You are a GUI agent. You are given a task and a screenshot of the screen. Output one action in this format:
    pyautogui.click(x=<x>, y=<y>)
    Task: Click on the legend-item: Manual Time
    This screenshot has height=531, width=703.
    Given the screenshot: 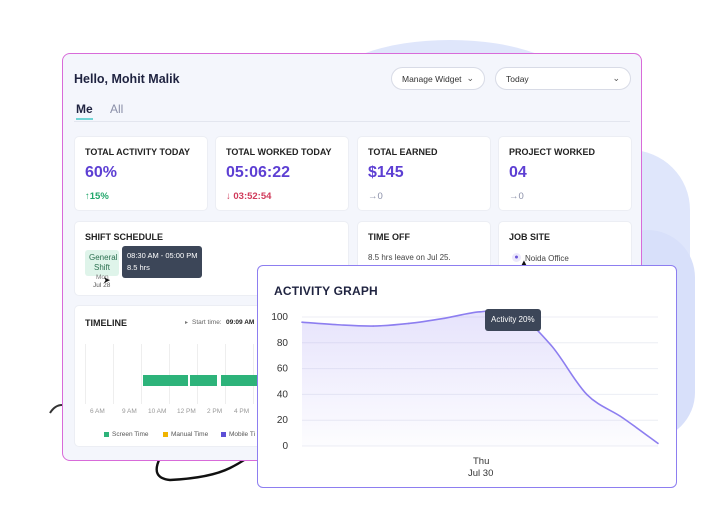 What is the action you would take?
    pyautogui.click(x=185, y=434)
    